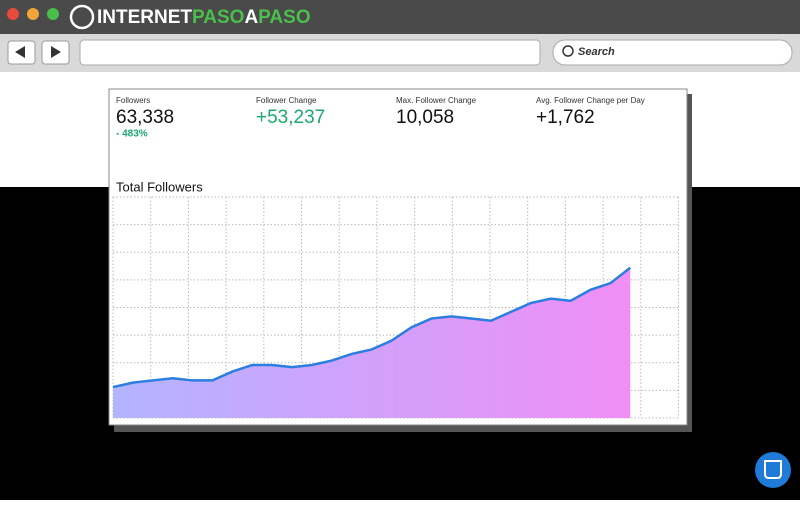  What do you see at coordinates (590, 100) in the screenshot?
I see `stat-label: Avg. Follower Change per Day` at bounding box center [590, 100].